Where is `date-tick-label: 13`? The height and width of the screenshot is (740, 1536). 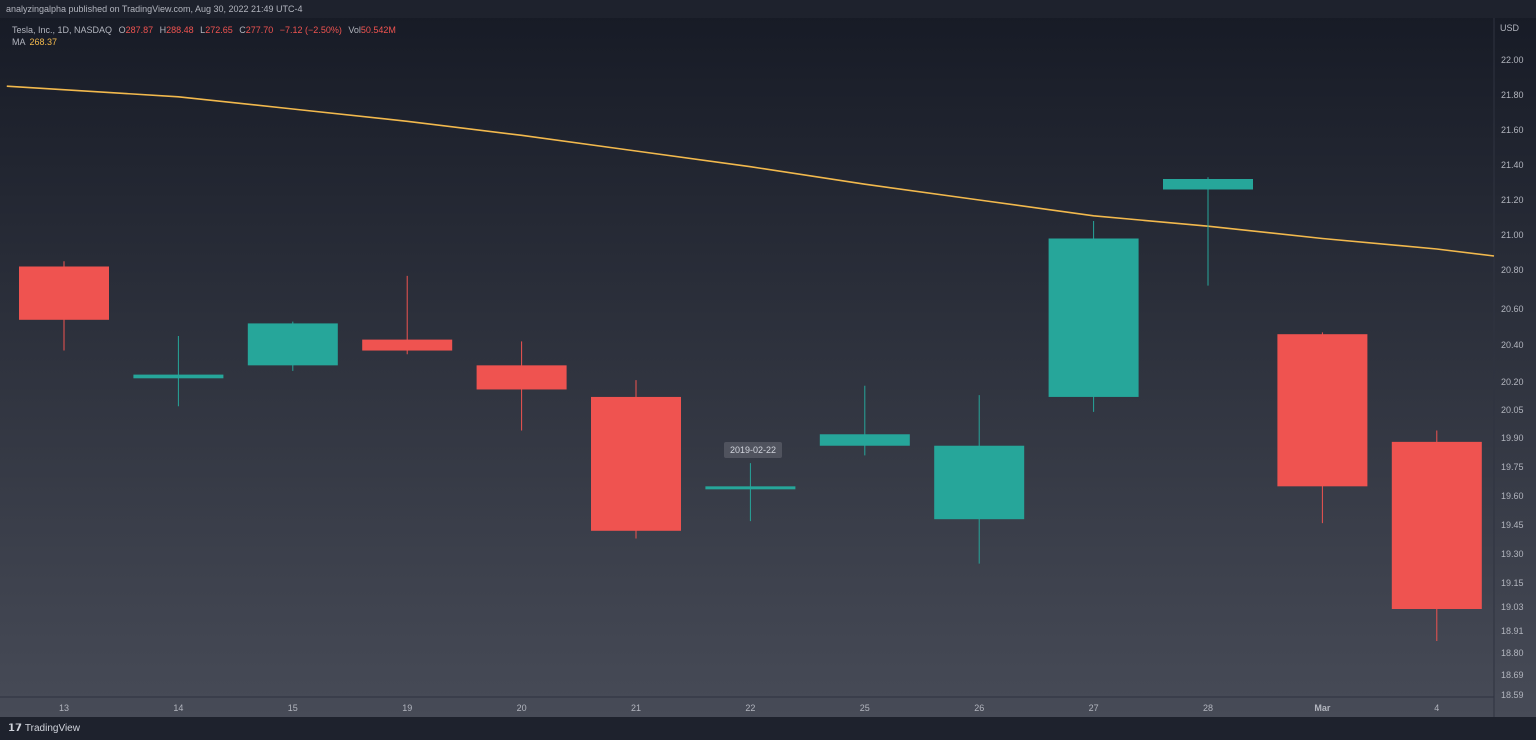
date-tick-label: 13 is located at coordinates (64, 708).